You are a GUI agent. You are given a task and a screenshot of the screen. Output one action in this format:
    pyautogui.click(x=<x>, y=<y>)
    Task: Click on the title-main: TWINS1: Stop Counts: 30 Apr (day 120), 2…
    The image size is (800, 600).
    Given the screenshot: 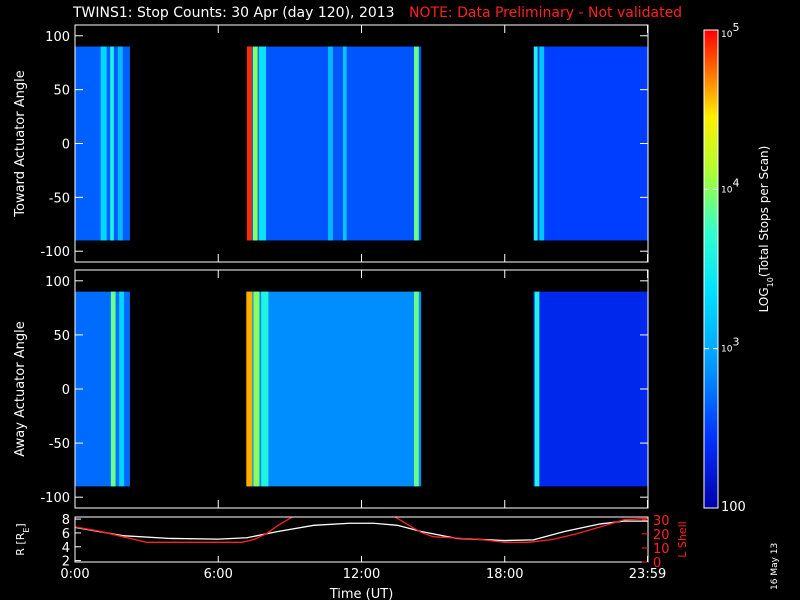 What is the action you would take?
    pyautogui.click(x=234, y=13)
    